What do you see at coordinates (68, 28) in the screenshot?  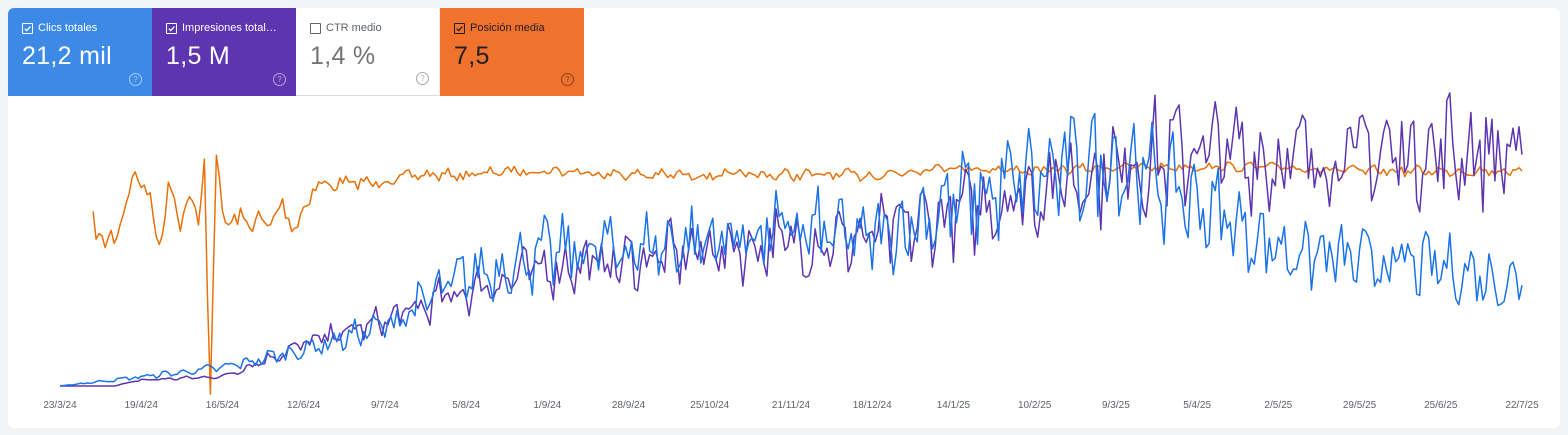 I see `clicks-card-label: Clics totales` at bounding box center [68, 28].